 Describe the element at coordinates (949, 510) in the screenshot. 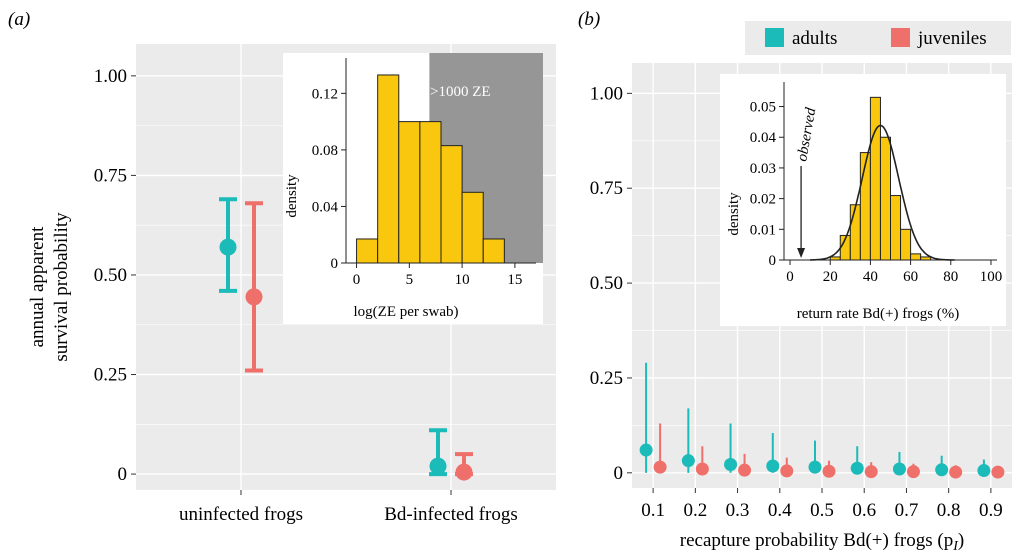

I see `x-tick-label: 0.8` at that location.